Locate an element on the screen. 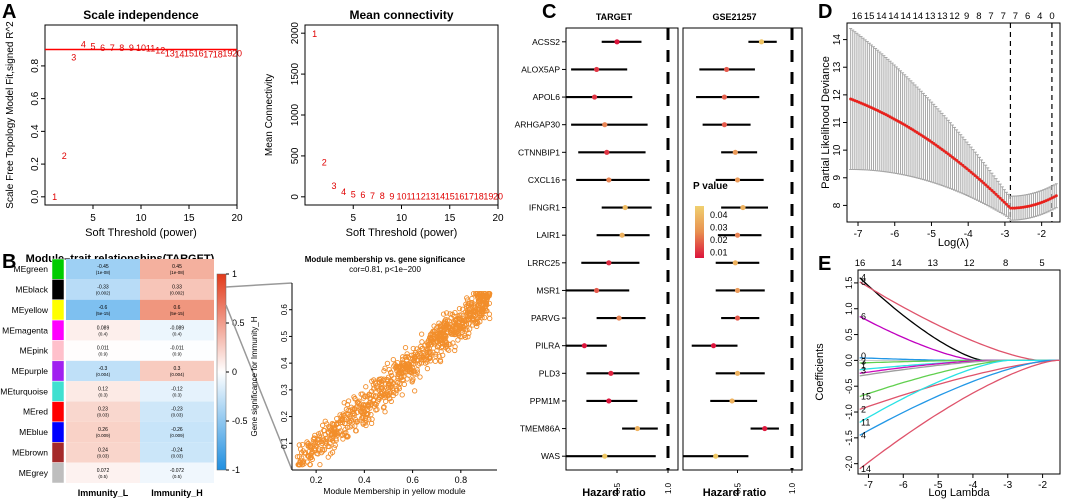 The image size is (1065, 500). cell-pvalue: (1e-08) is located at coordinates (103, 272).